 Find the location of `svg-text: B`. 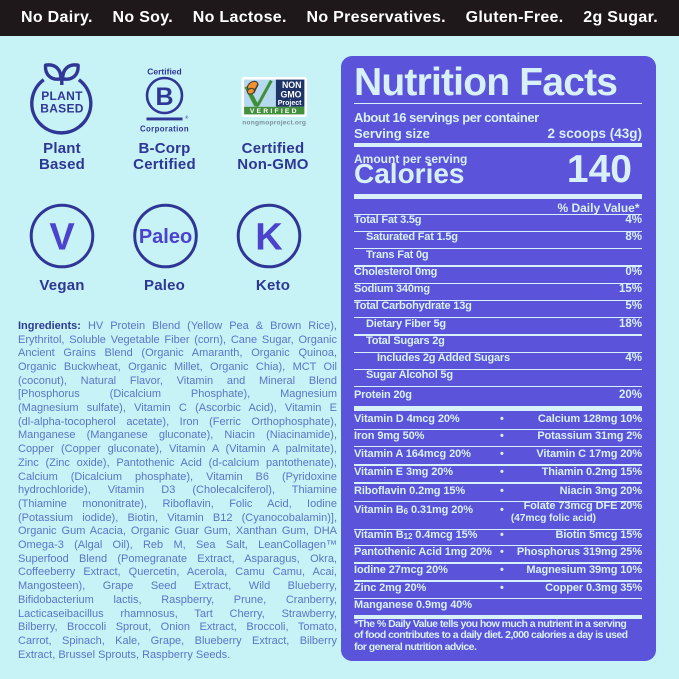

svg-text: B is located at coordinates (164, 97).